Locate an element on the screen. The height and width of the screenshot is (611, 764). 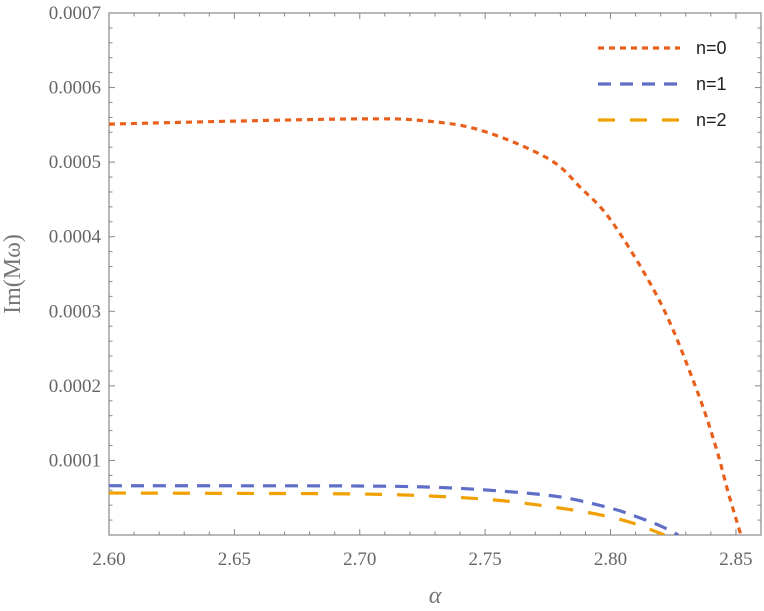
legend: n=0 n=1 n=2 is located at coordinates (662, 84).